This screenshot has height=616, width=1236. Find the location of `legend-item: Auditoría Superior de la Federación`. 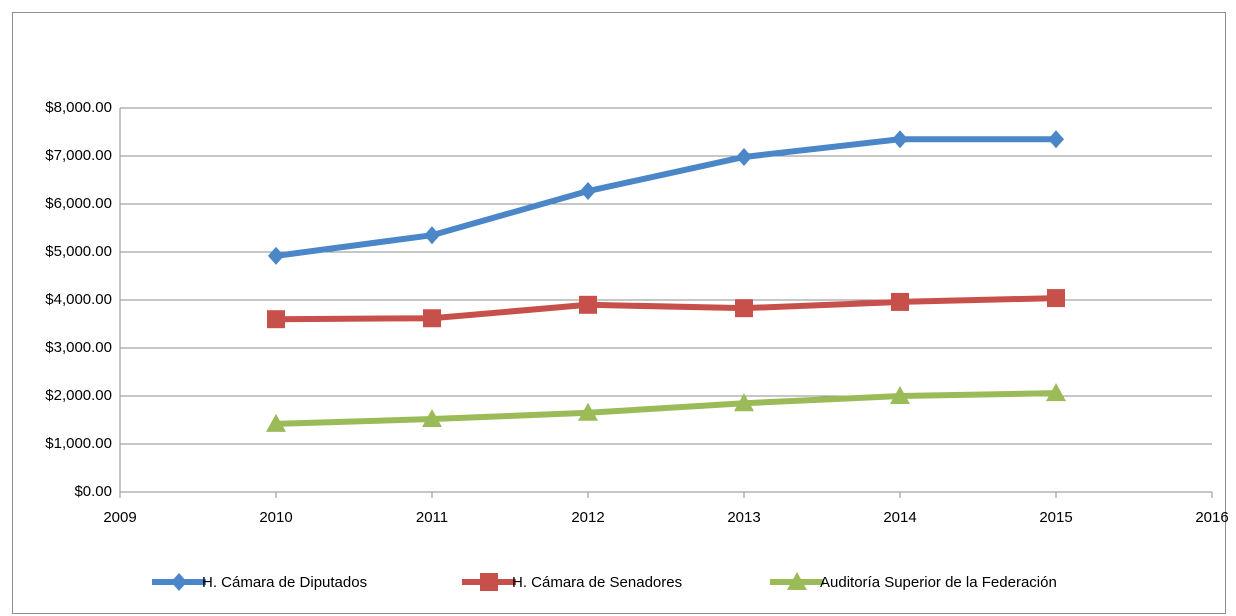

legend-item: Auditoría Superior de la Federación is located at coordinates (913, 581).